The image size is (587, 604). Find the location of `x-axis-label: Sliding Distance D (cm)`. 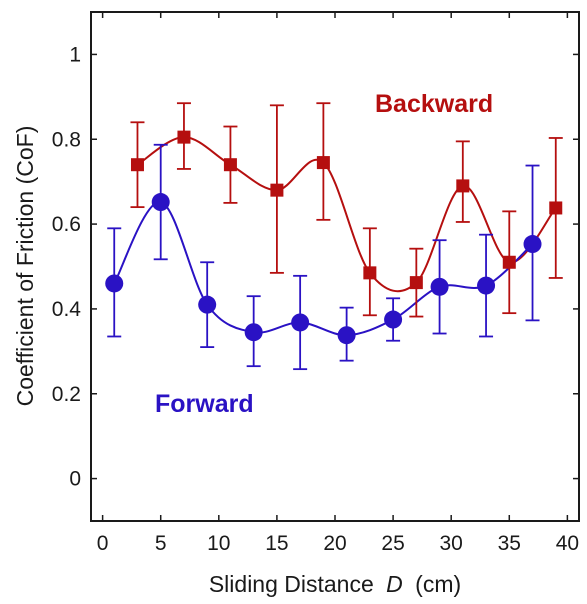

x-axis-label: Sliding Distance D (cm) is located at coordinates (335, 584).